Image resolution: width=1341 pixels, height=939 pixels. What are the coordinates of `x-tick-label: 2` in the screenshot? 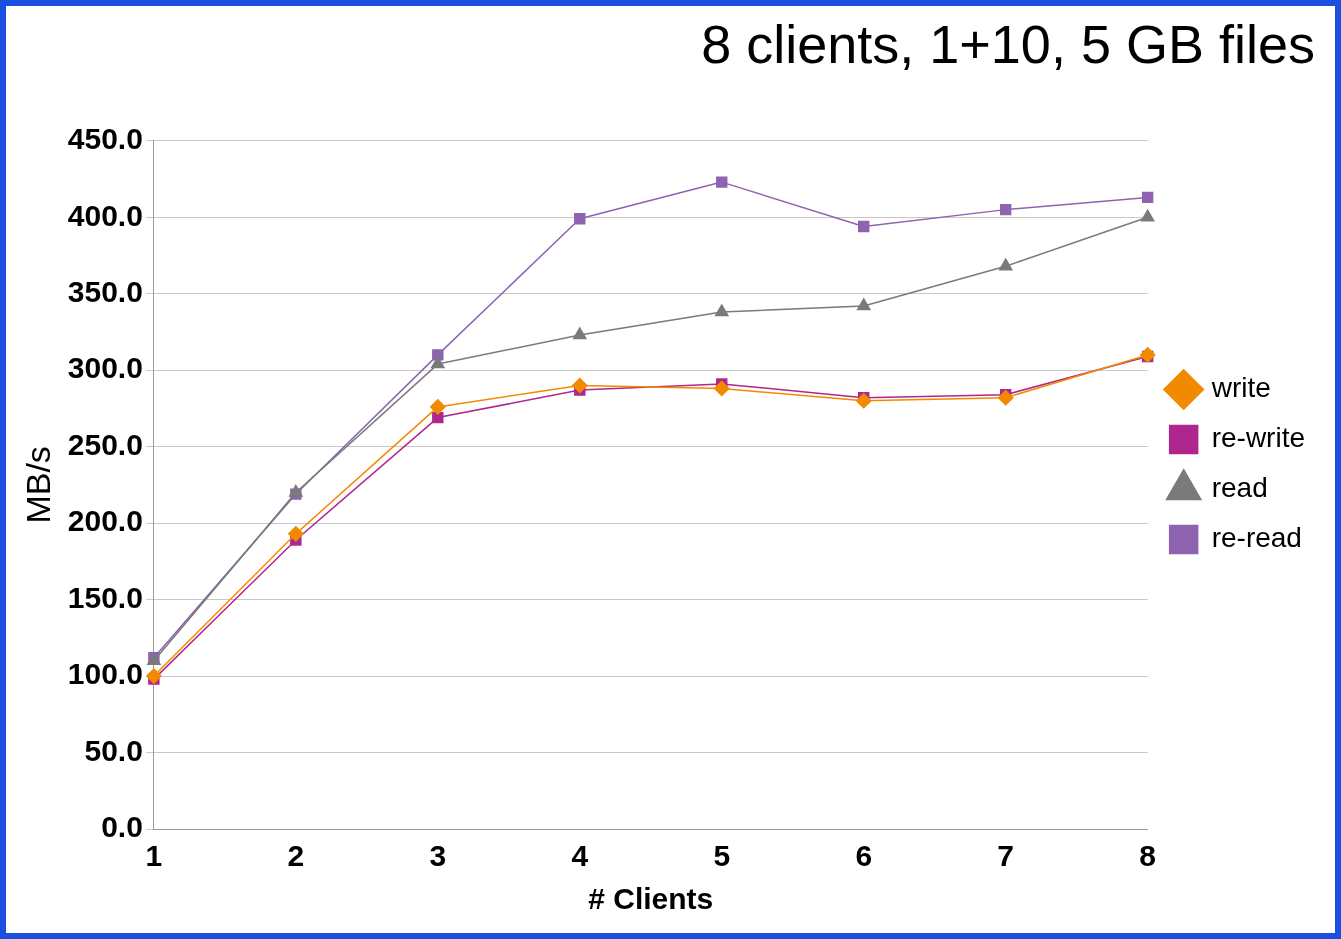 It's located at (296, 856).